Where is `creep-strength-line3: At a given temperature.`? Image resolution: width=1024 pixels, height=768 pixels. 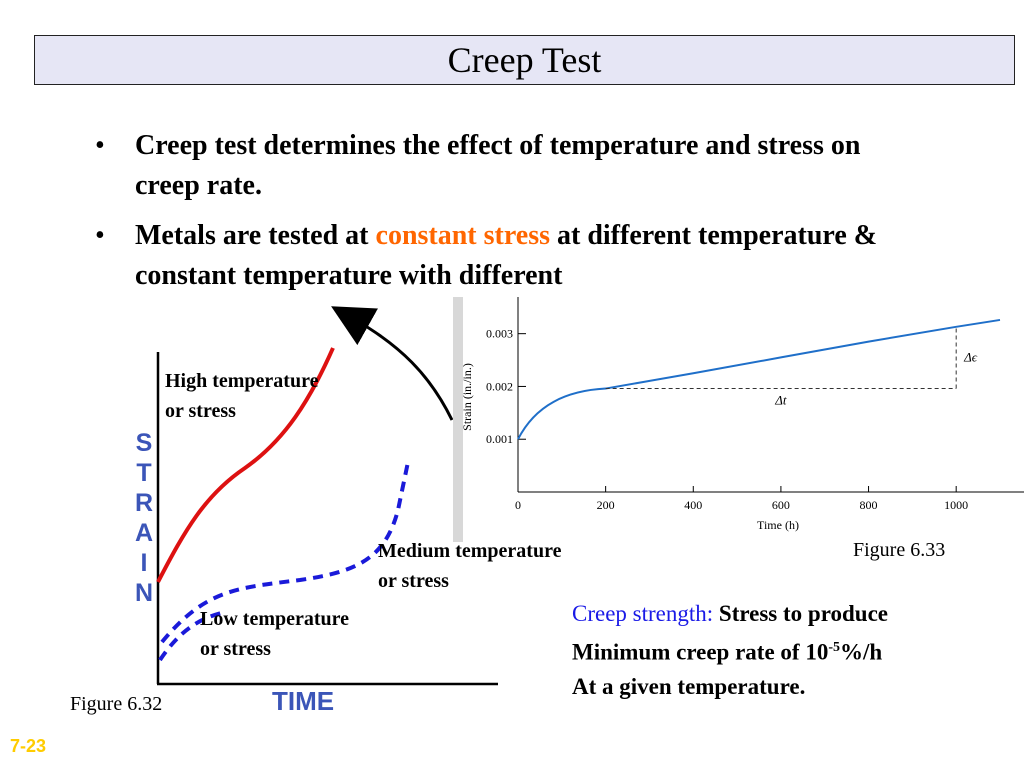
creep-strength-line3: At a given temperature. is located at coordinates (689, 686).